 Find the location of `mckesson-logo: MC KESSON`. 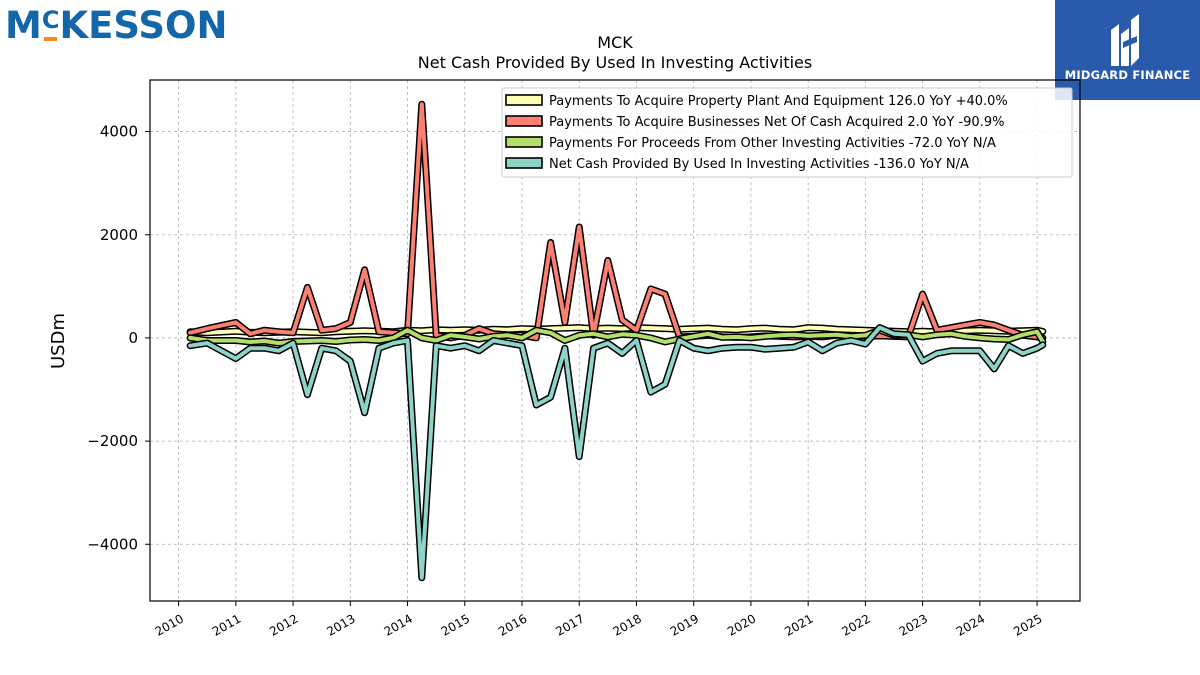

mckesson-logo: MC KESSON is located at coordinates (116, 23).